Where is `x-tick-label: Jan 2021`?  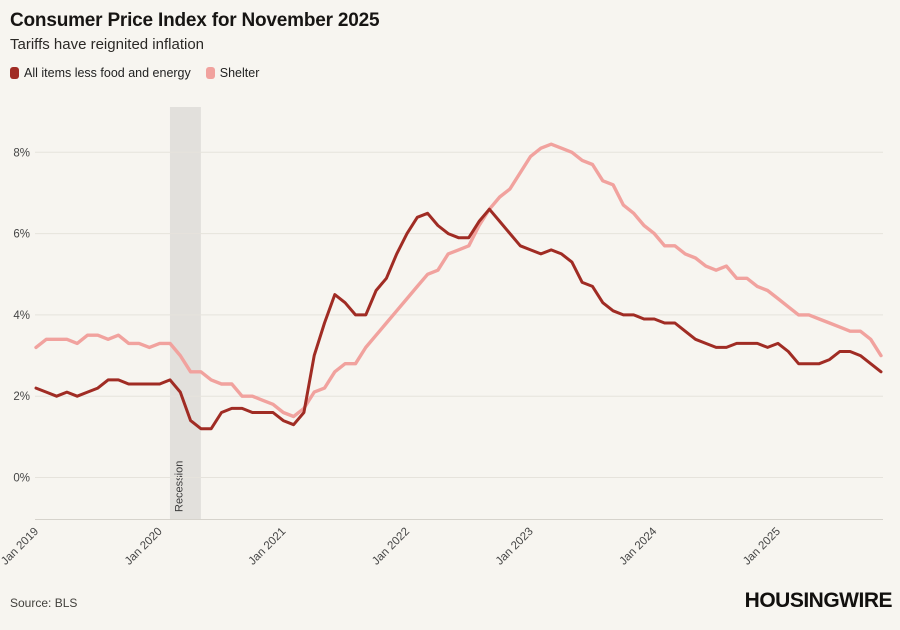
x-tick-label: Jan 2021 is located at coordinates (267, 547).